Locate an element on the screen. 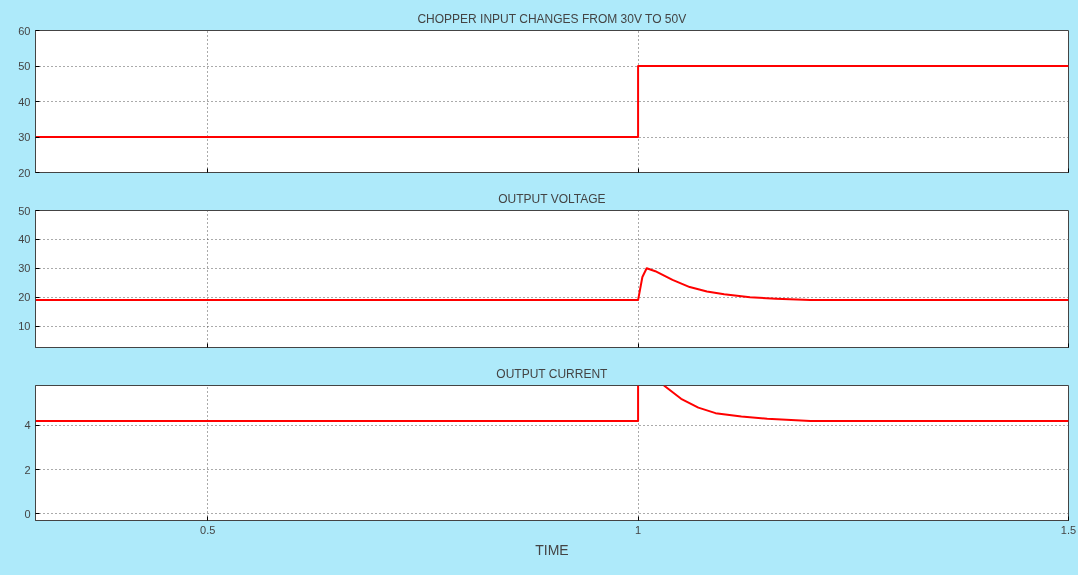  y-tick-label: 4 is located at coordinates (27, 425).